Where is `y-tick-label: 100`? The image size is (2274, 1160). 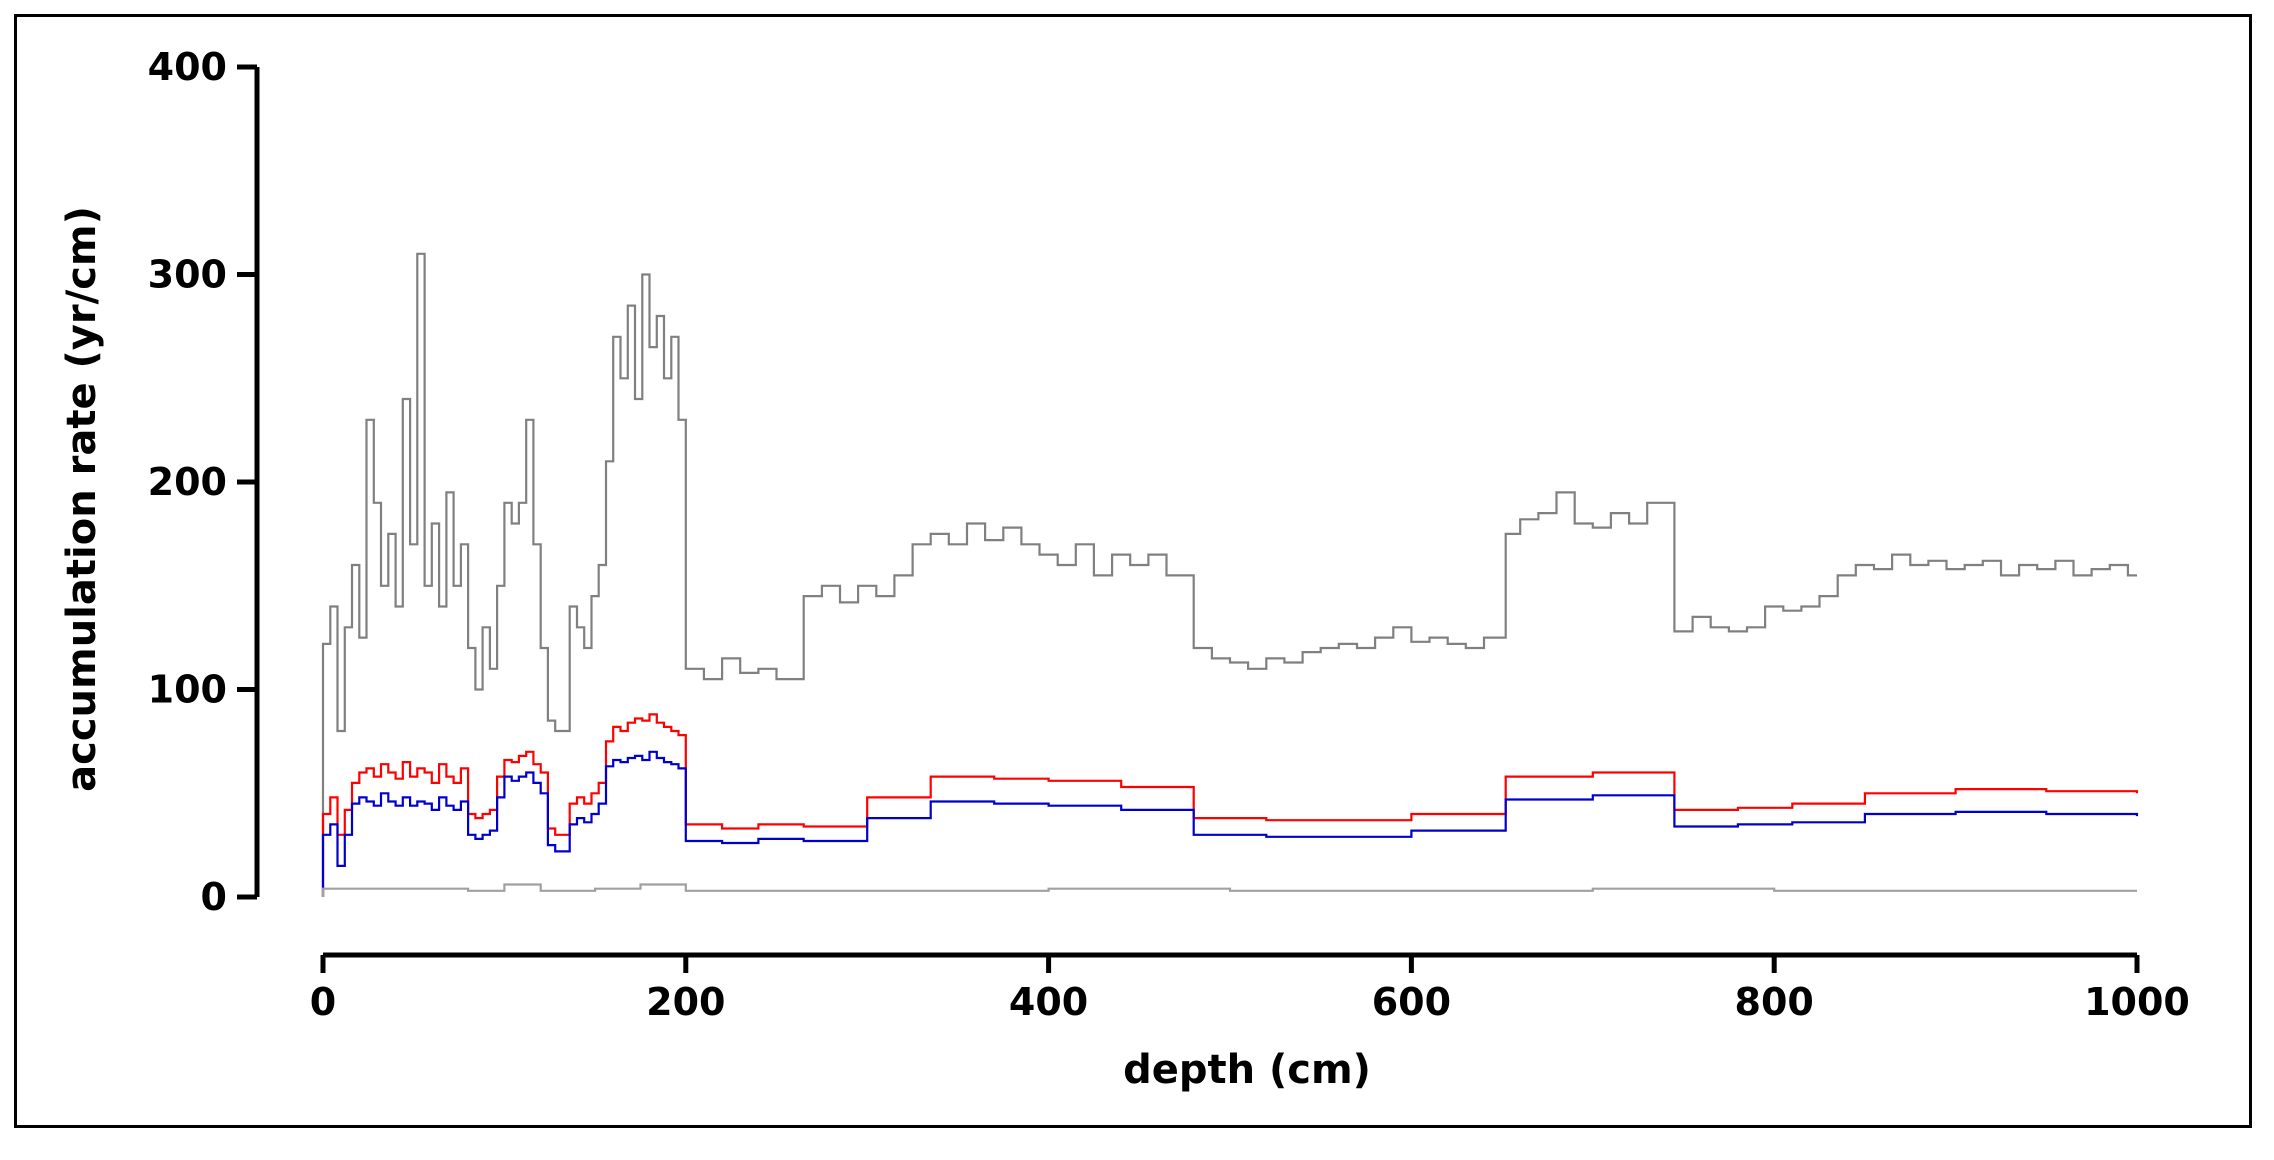 y-tick-label: 100 is located at coordinates (187, 690).